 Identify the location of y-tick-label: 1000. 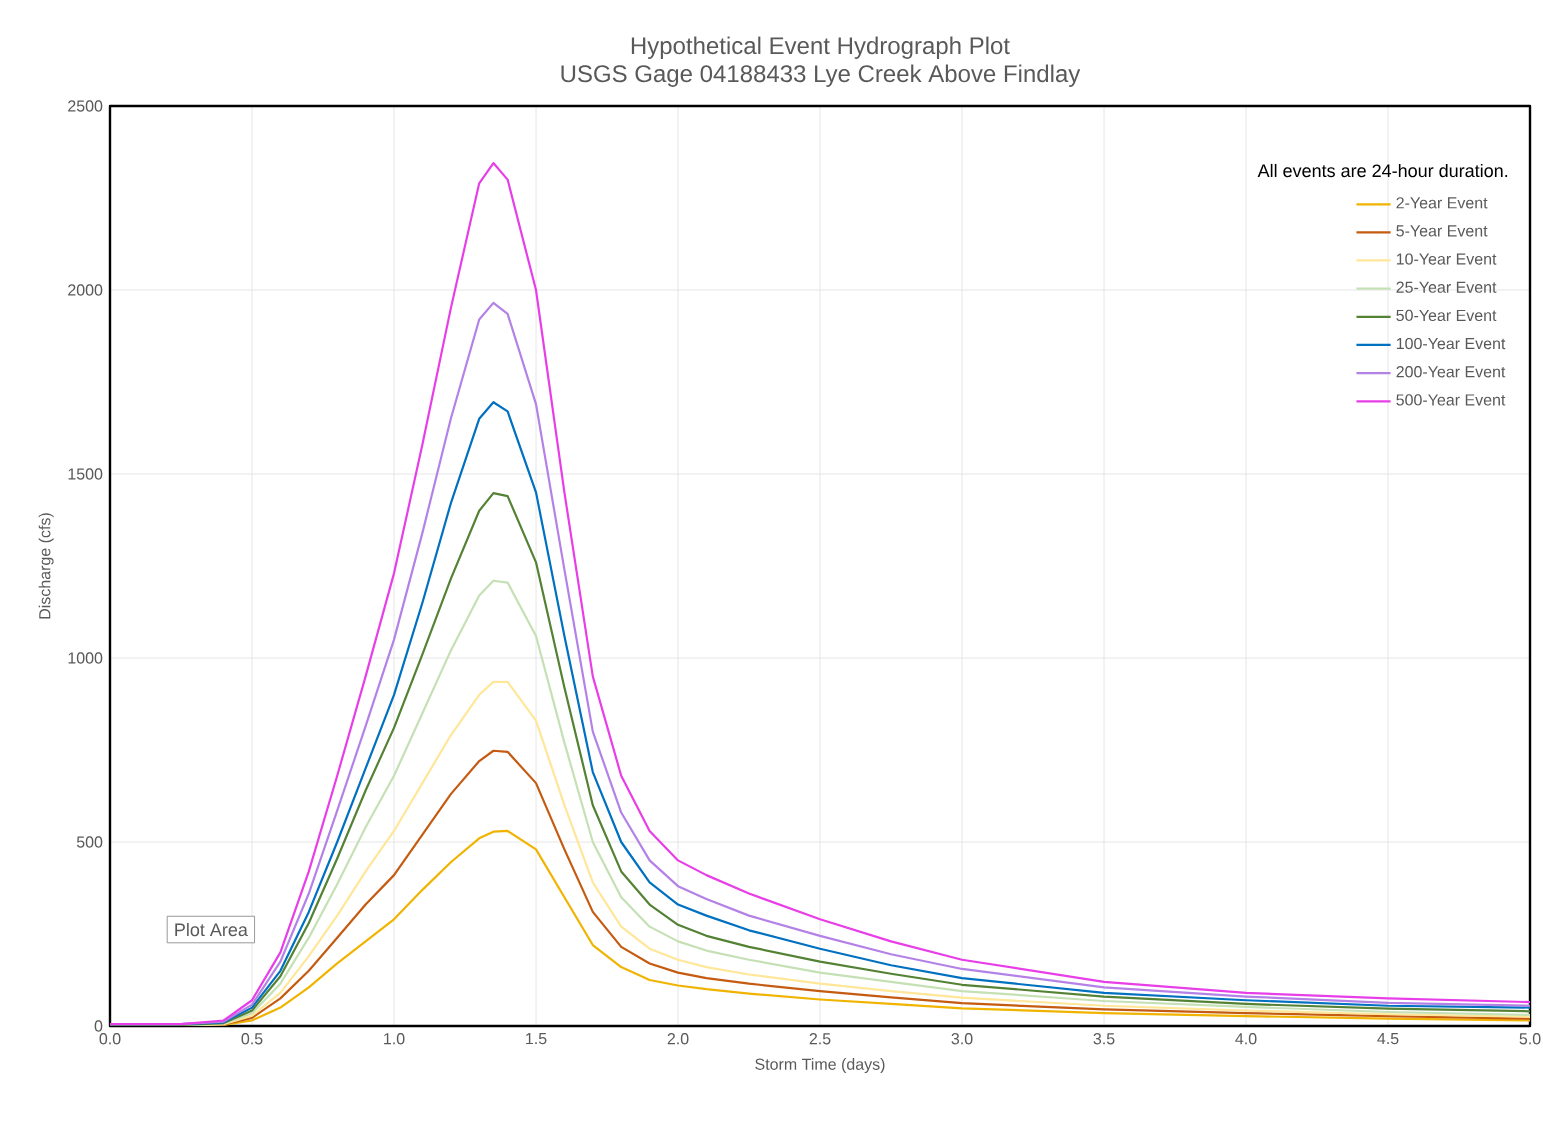
(85, 658).